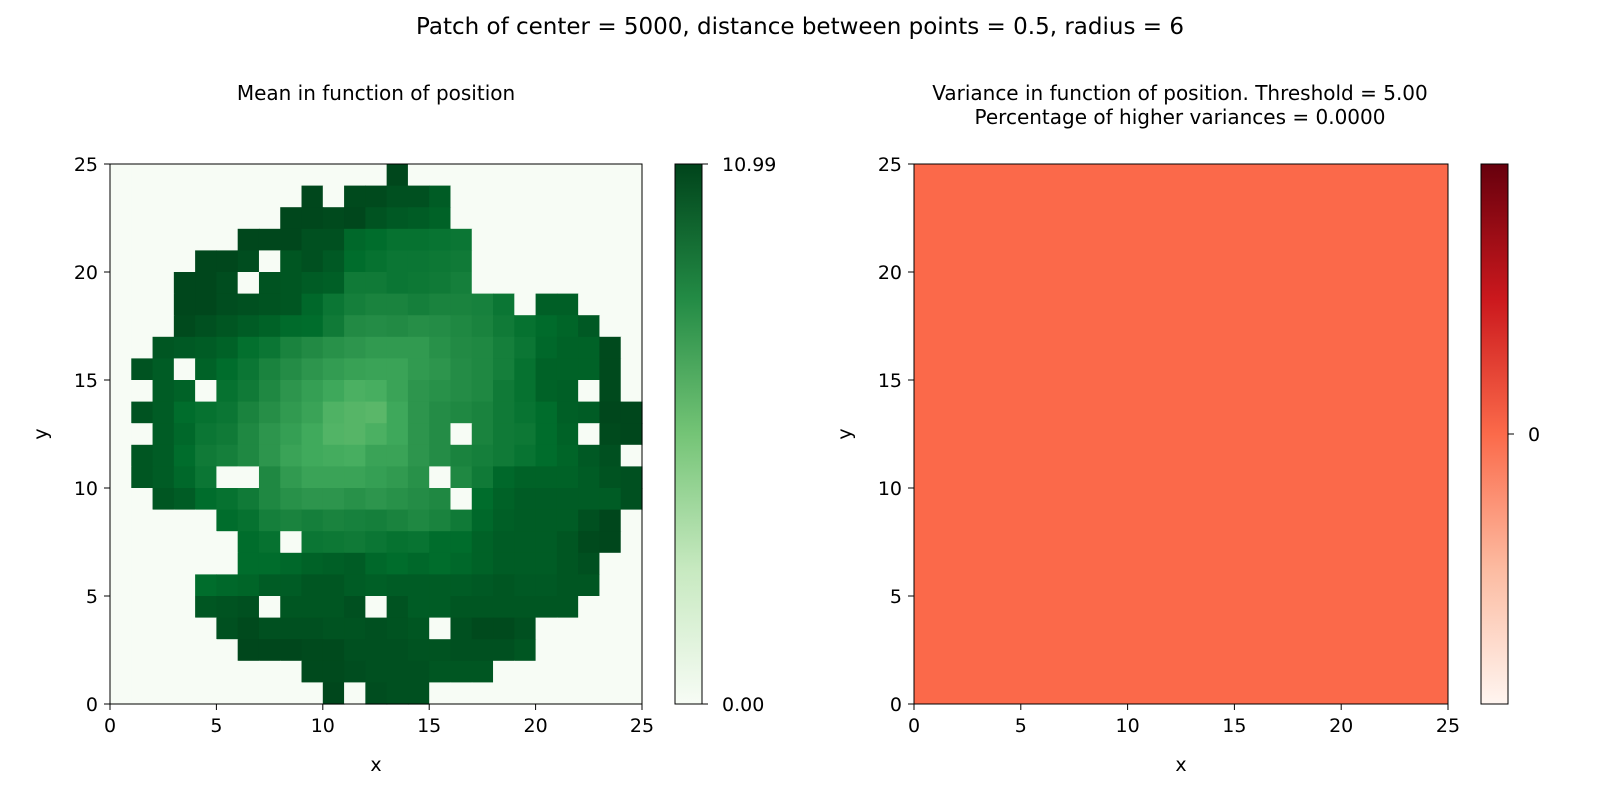  Describe the element at coordinates (688, 434) in the screenshot. I see `mean-colorbar` at that location.